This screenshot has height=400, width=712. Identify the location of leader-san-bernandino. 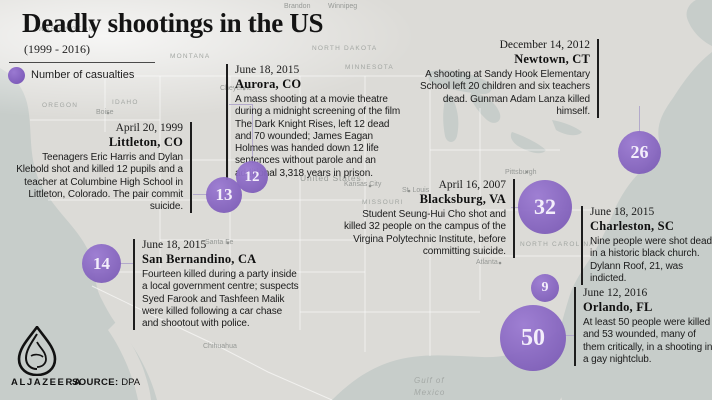
(127, 263).